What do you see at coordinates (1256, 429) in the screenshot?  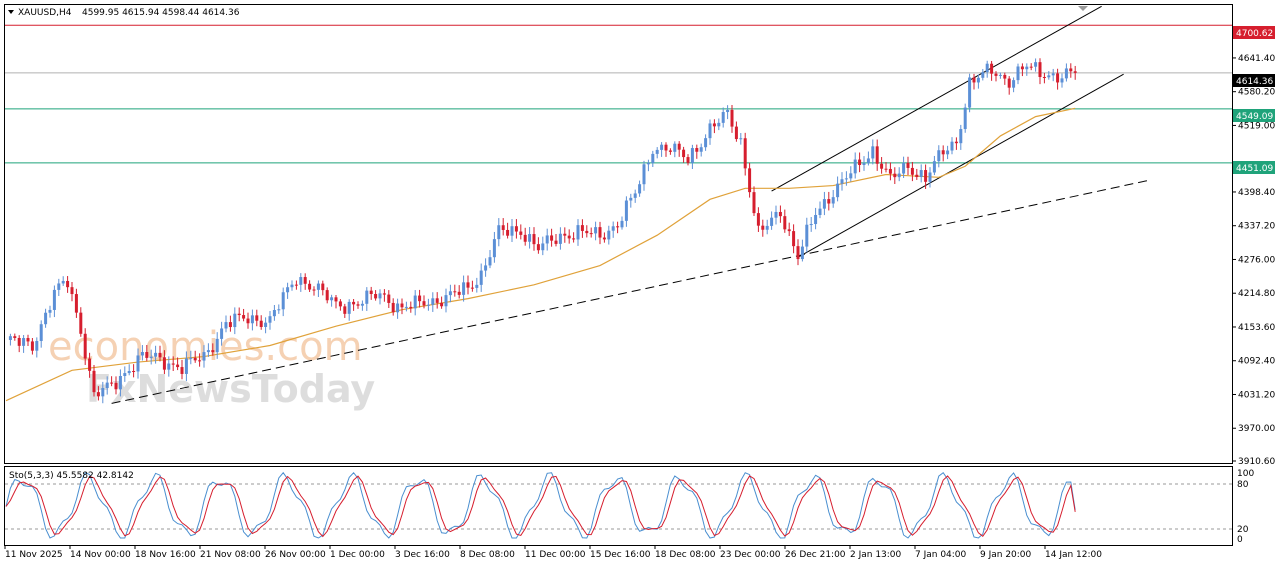 I see `y-tick-label: 3970.00` at bounding box center [1256, 429].